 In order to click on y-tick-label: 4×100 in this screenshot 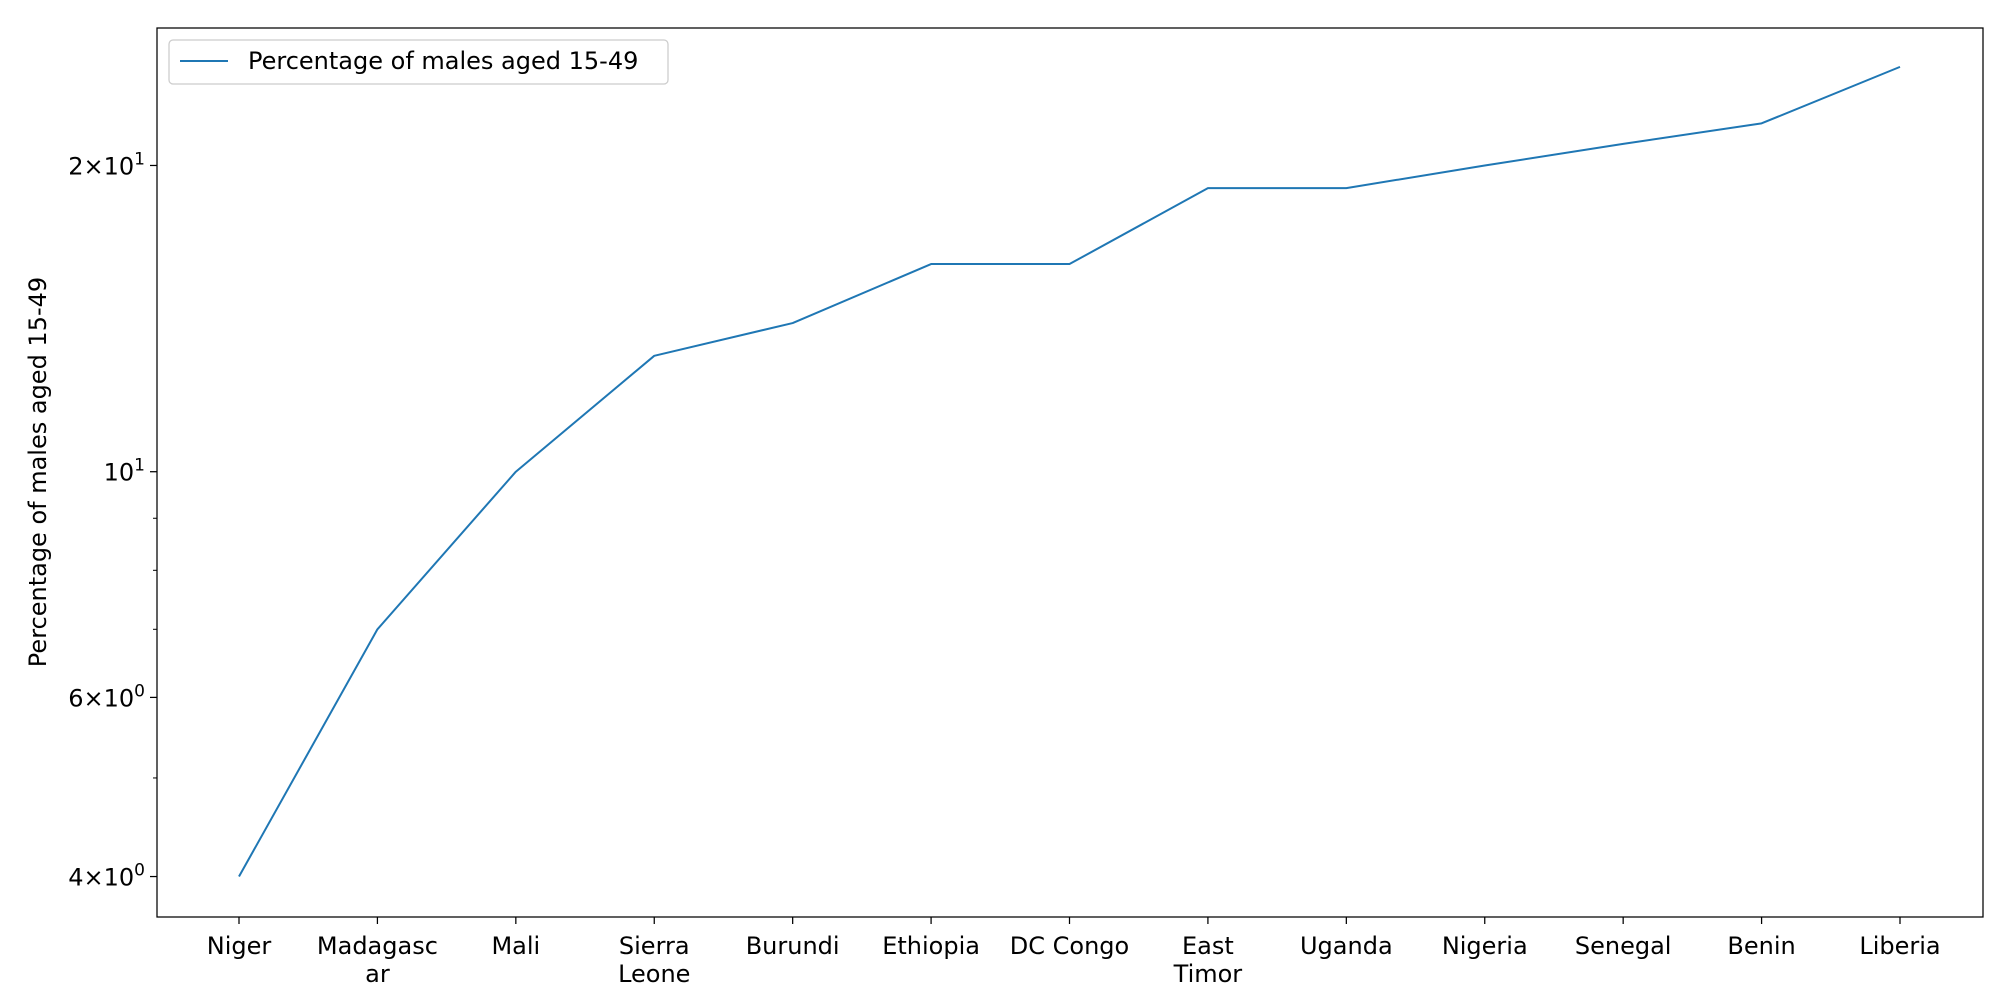, I will do `click(106, 876)`.